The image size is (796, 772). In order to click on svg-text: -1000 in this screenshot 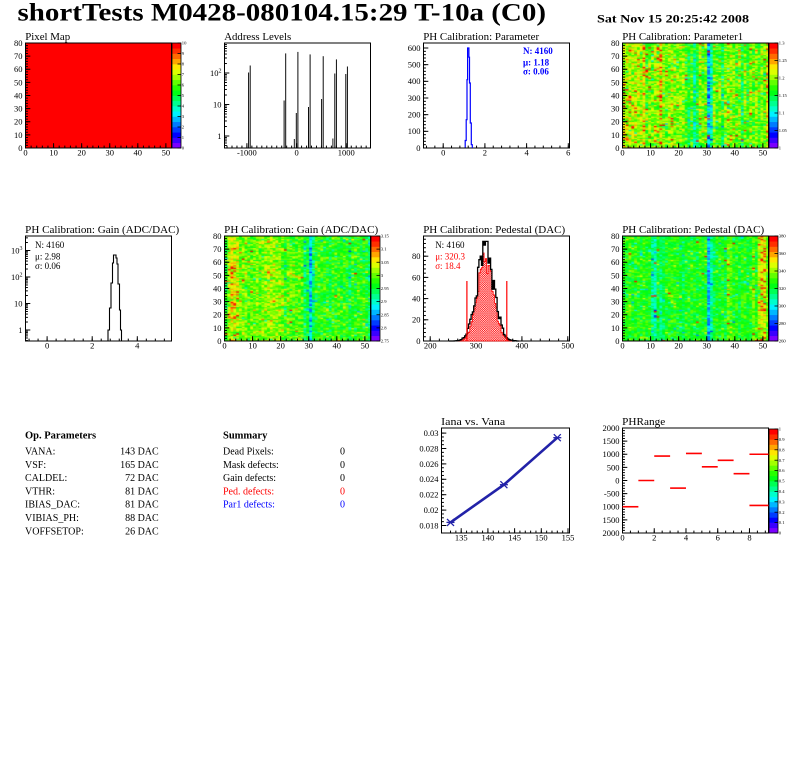, I will do `click(247, 153)`.